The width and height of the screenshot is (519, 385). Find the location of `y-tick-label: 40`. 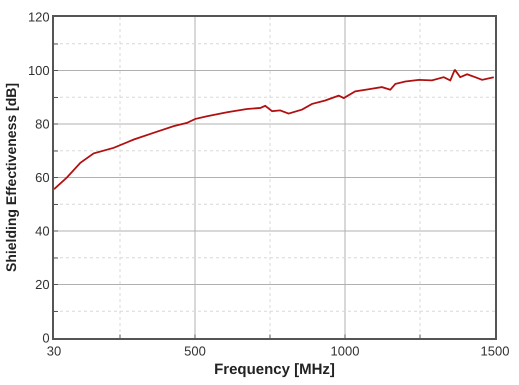

y-tick-label: 40 is located at coordinates (42, 231).